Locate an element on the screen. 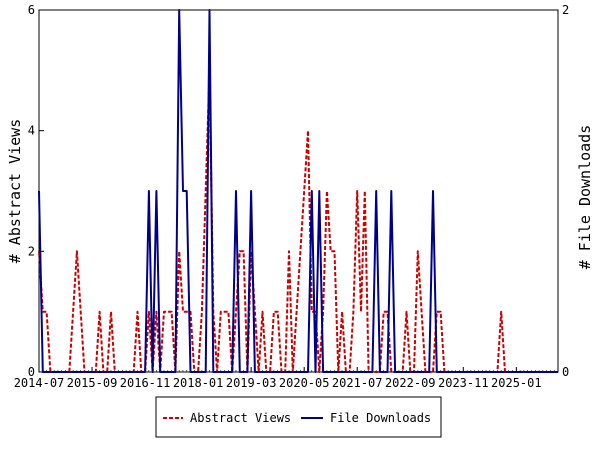  x-tick-label-9: 2025-01 is located at coordinates (516, 383).